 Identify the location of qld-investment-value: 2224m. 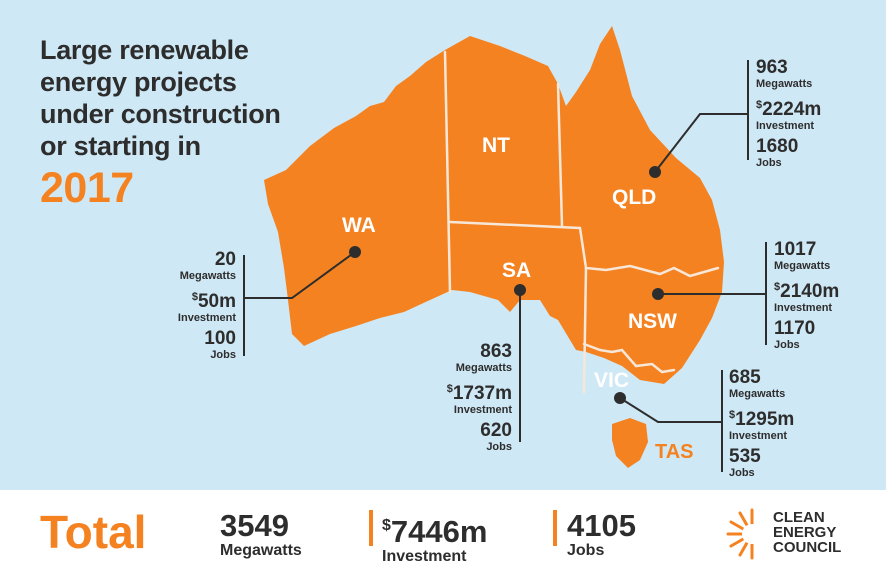
(792, 109).